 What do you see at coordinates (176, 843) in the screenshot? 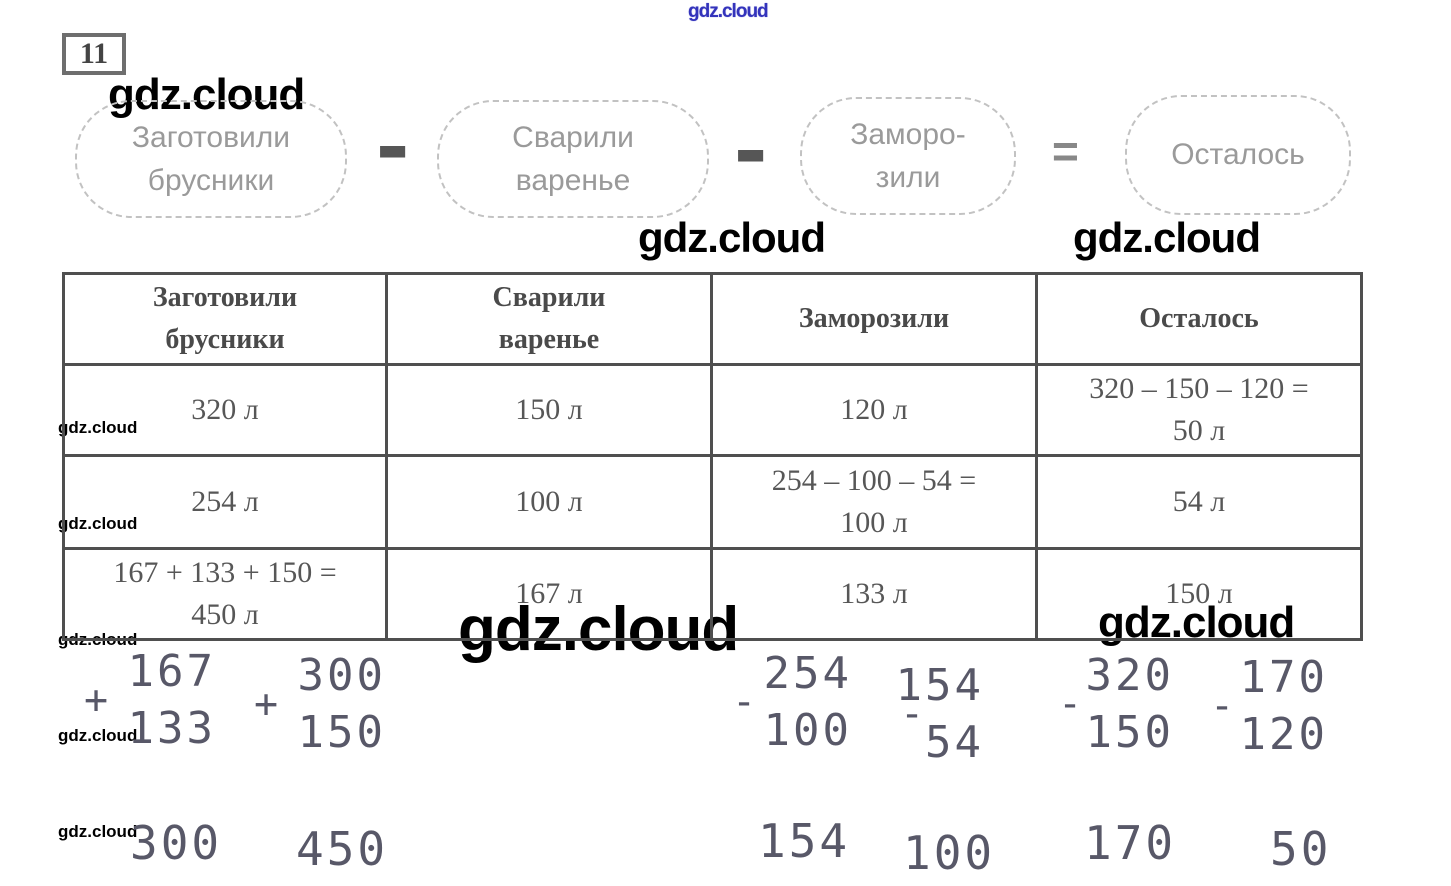
I see `sum-result: 300` at bounding box center [176, 843].